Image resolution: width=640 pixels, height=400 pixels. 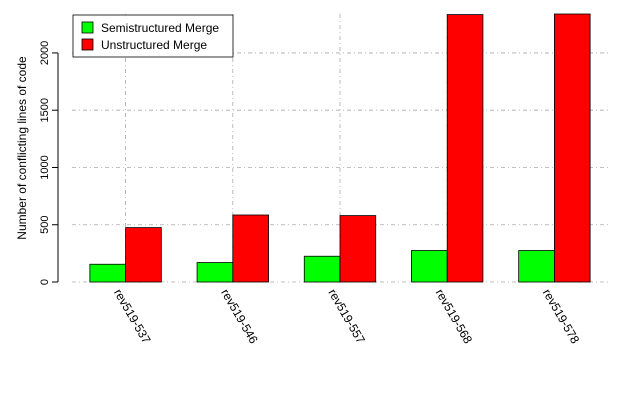 I want to click on legend-box, so click(x=153, y=36).